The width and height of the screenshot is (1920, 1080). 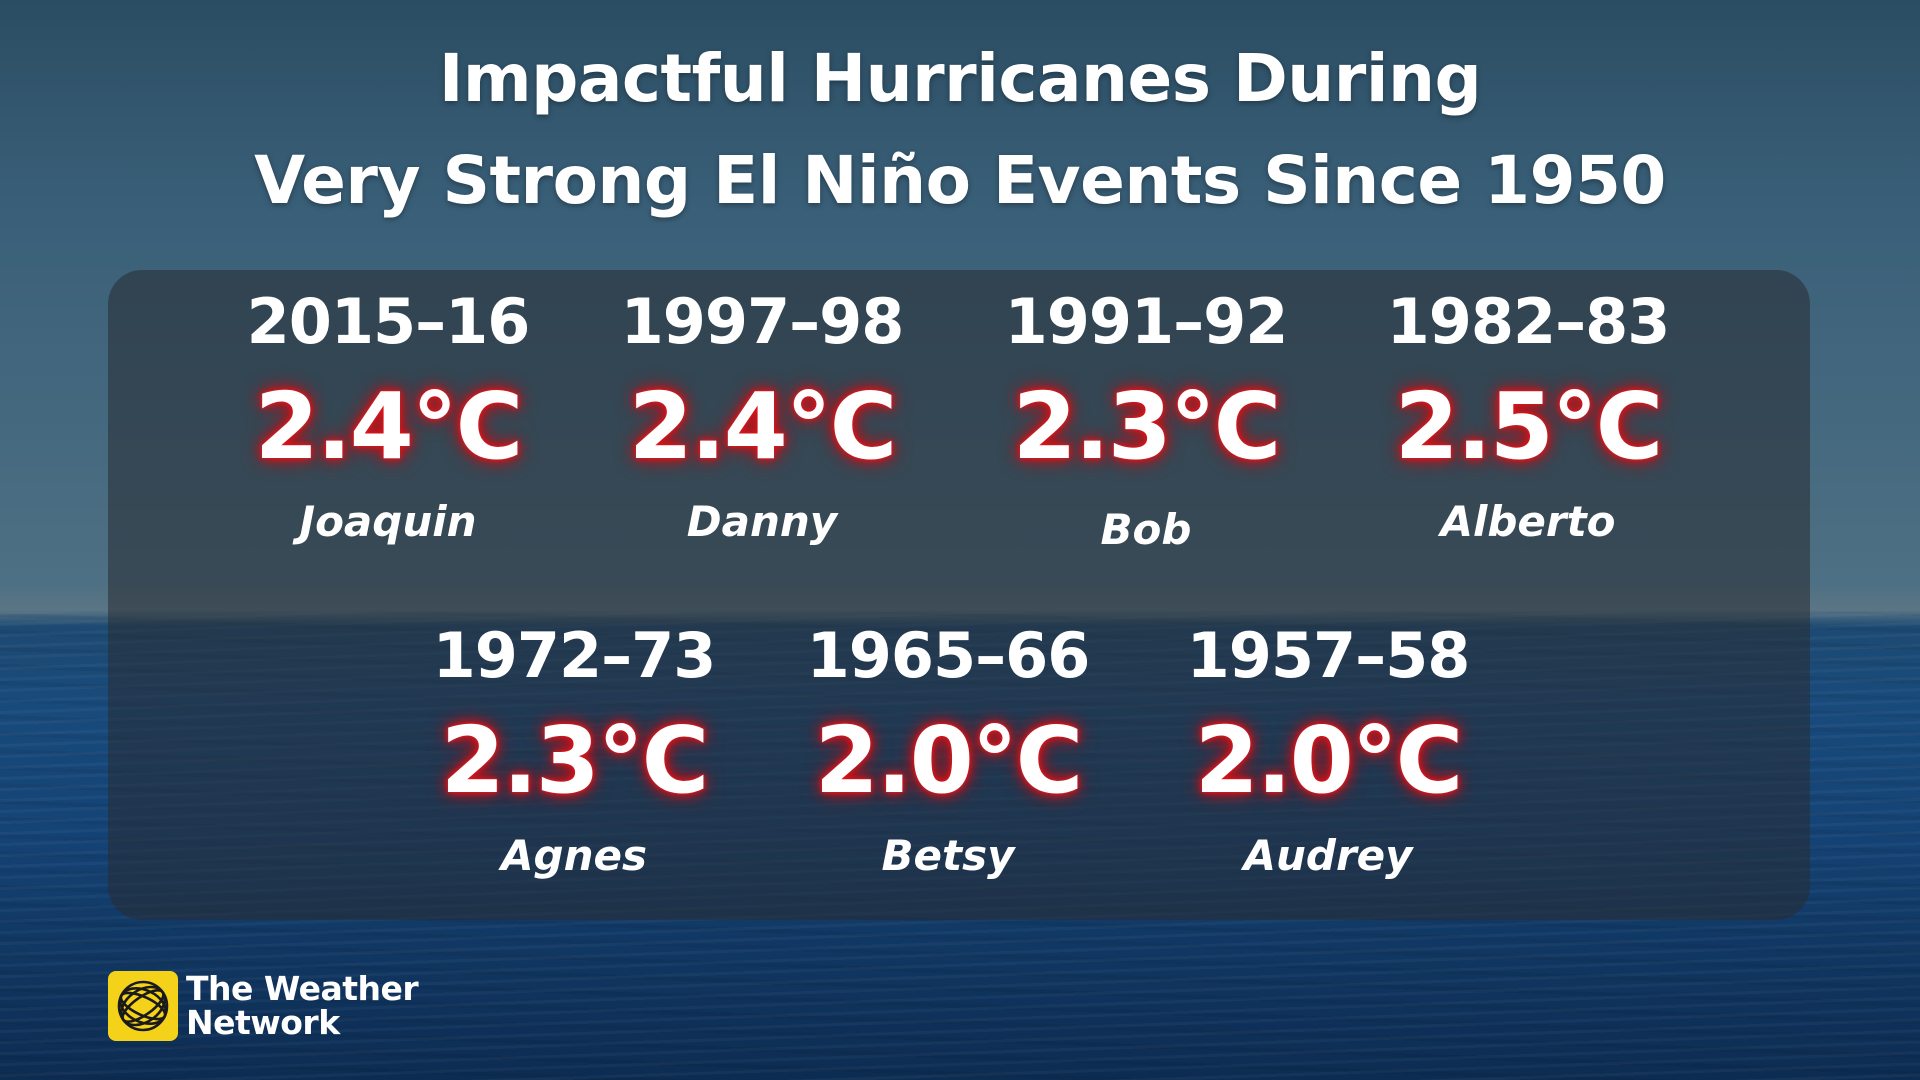 I want to click on event-years: 2015–16, so click(x=388, y=321).